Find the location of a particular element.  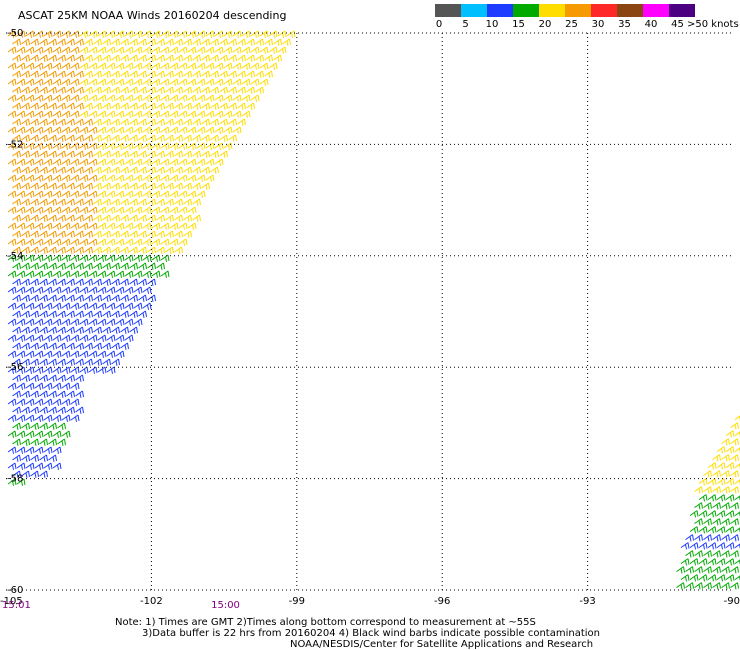

legend-swatch is located at coordinates (474, 10).